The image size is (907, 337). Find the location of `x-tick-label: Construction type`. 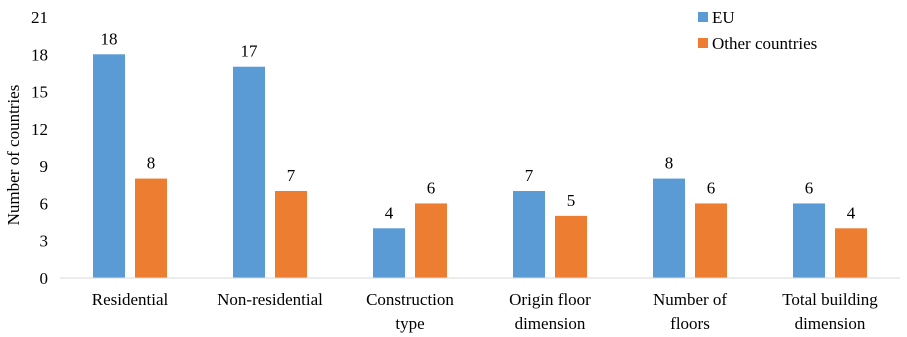

x-tick-label: Construction type is located at coordinates (410, 311).